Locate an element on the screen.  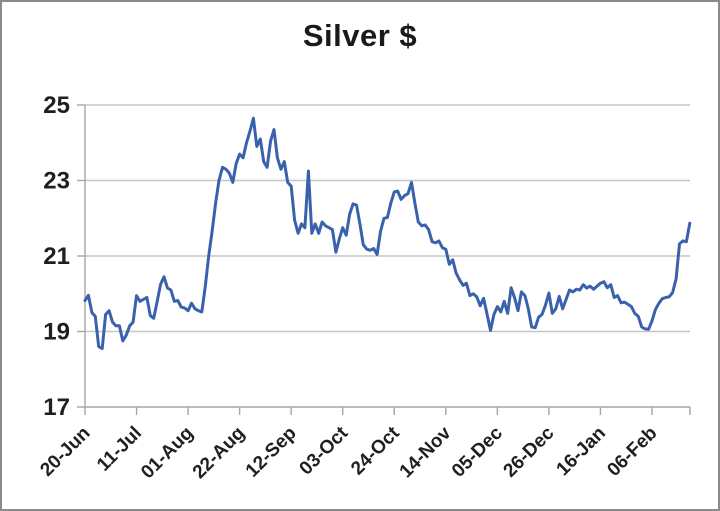
chart-title: Silver $ is located at coordinates (360, 35).